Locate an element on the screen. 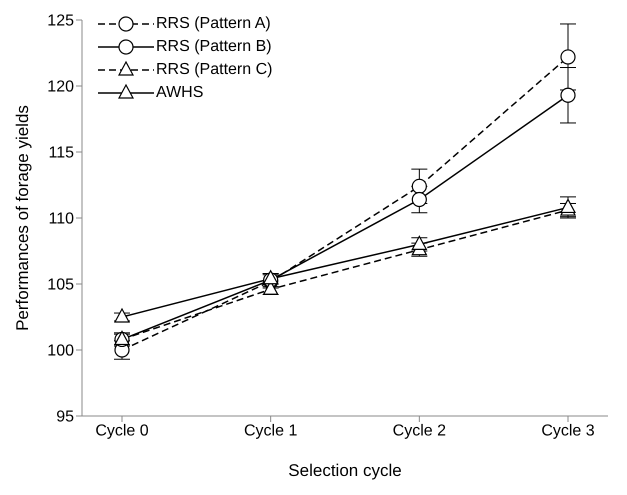 This screenshot has height=495, width=627. legend-label: RRS (Pattern B) is located at coordinates (214, 47).